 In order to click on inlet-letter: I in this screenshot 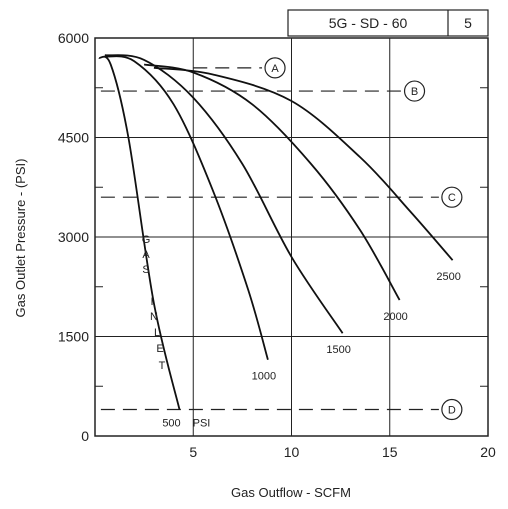, I will do `click(151, 302)`.